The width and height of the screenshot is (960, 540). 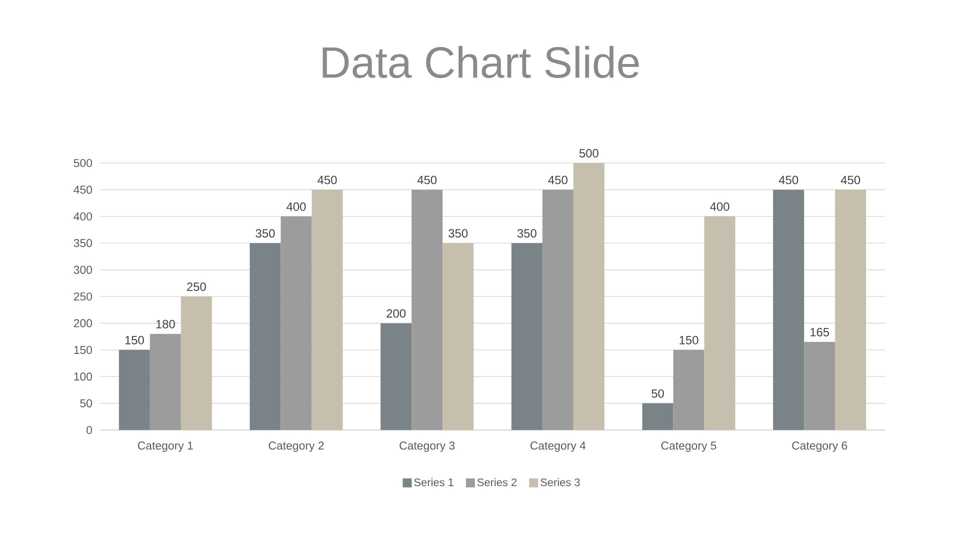 What do you see at coordinates (83, 350) in the screenshot?
I see `y-tick-label: 150` at bounding box center [83, 350].